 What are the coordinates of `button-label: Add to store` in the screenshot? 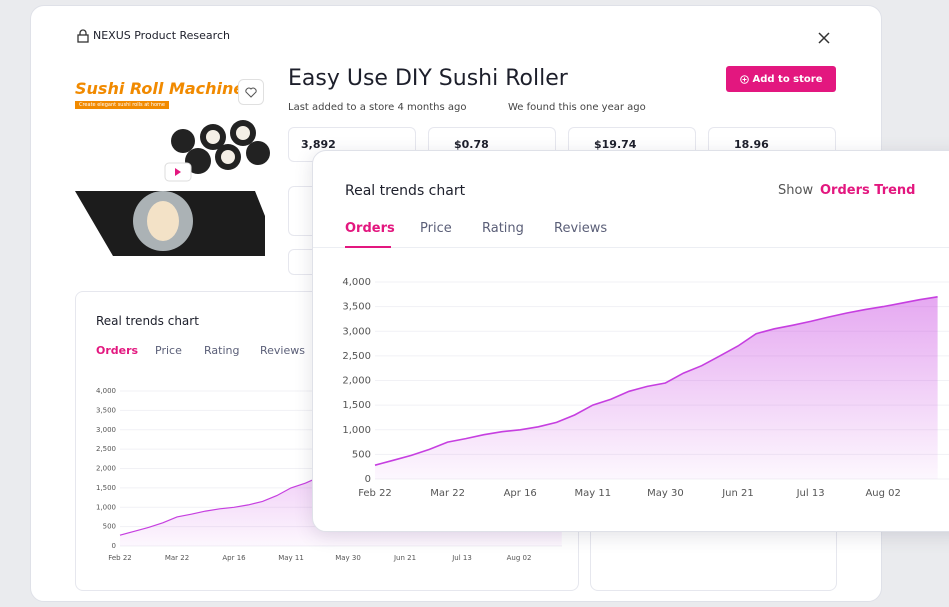 It's located at (787, 79).